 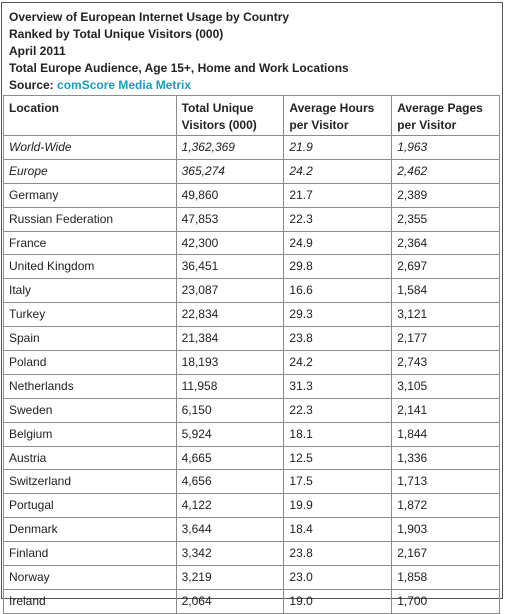 I want to click on cell-location: Belgium, so click(x=90, y=434).